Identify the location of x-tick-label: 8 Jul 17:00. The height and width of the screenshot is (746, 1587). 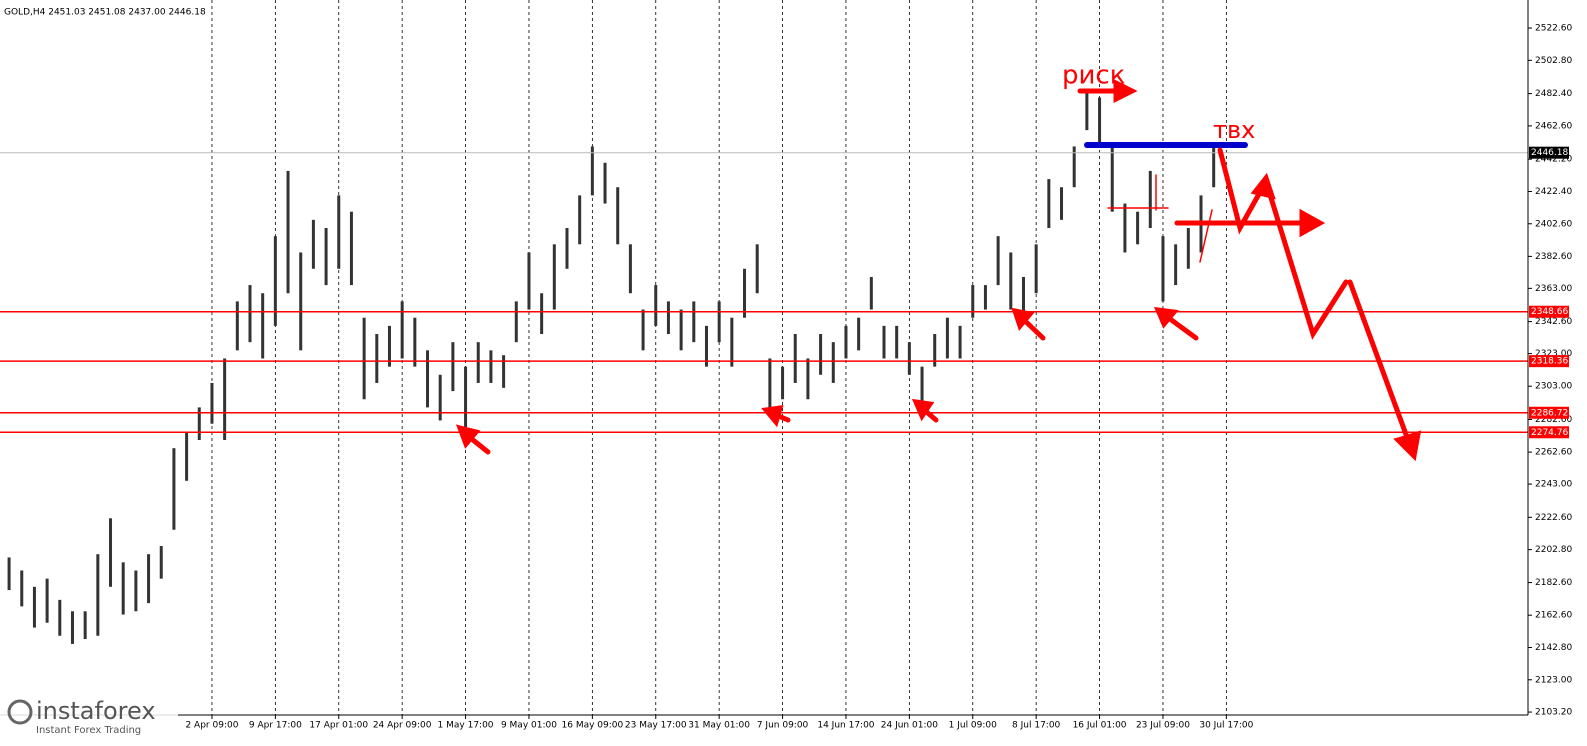
(1036, 726).